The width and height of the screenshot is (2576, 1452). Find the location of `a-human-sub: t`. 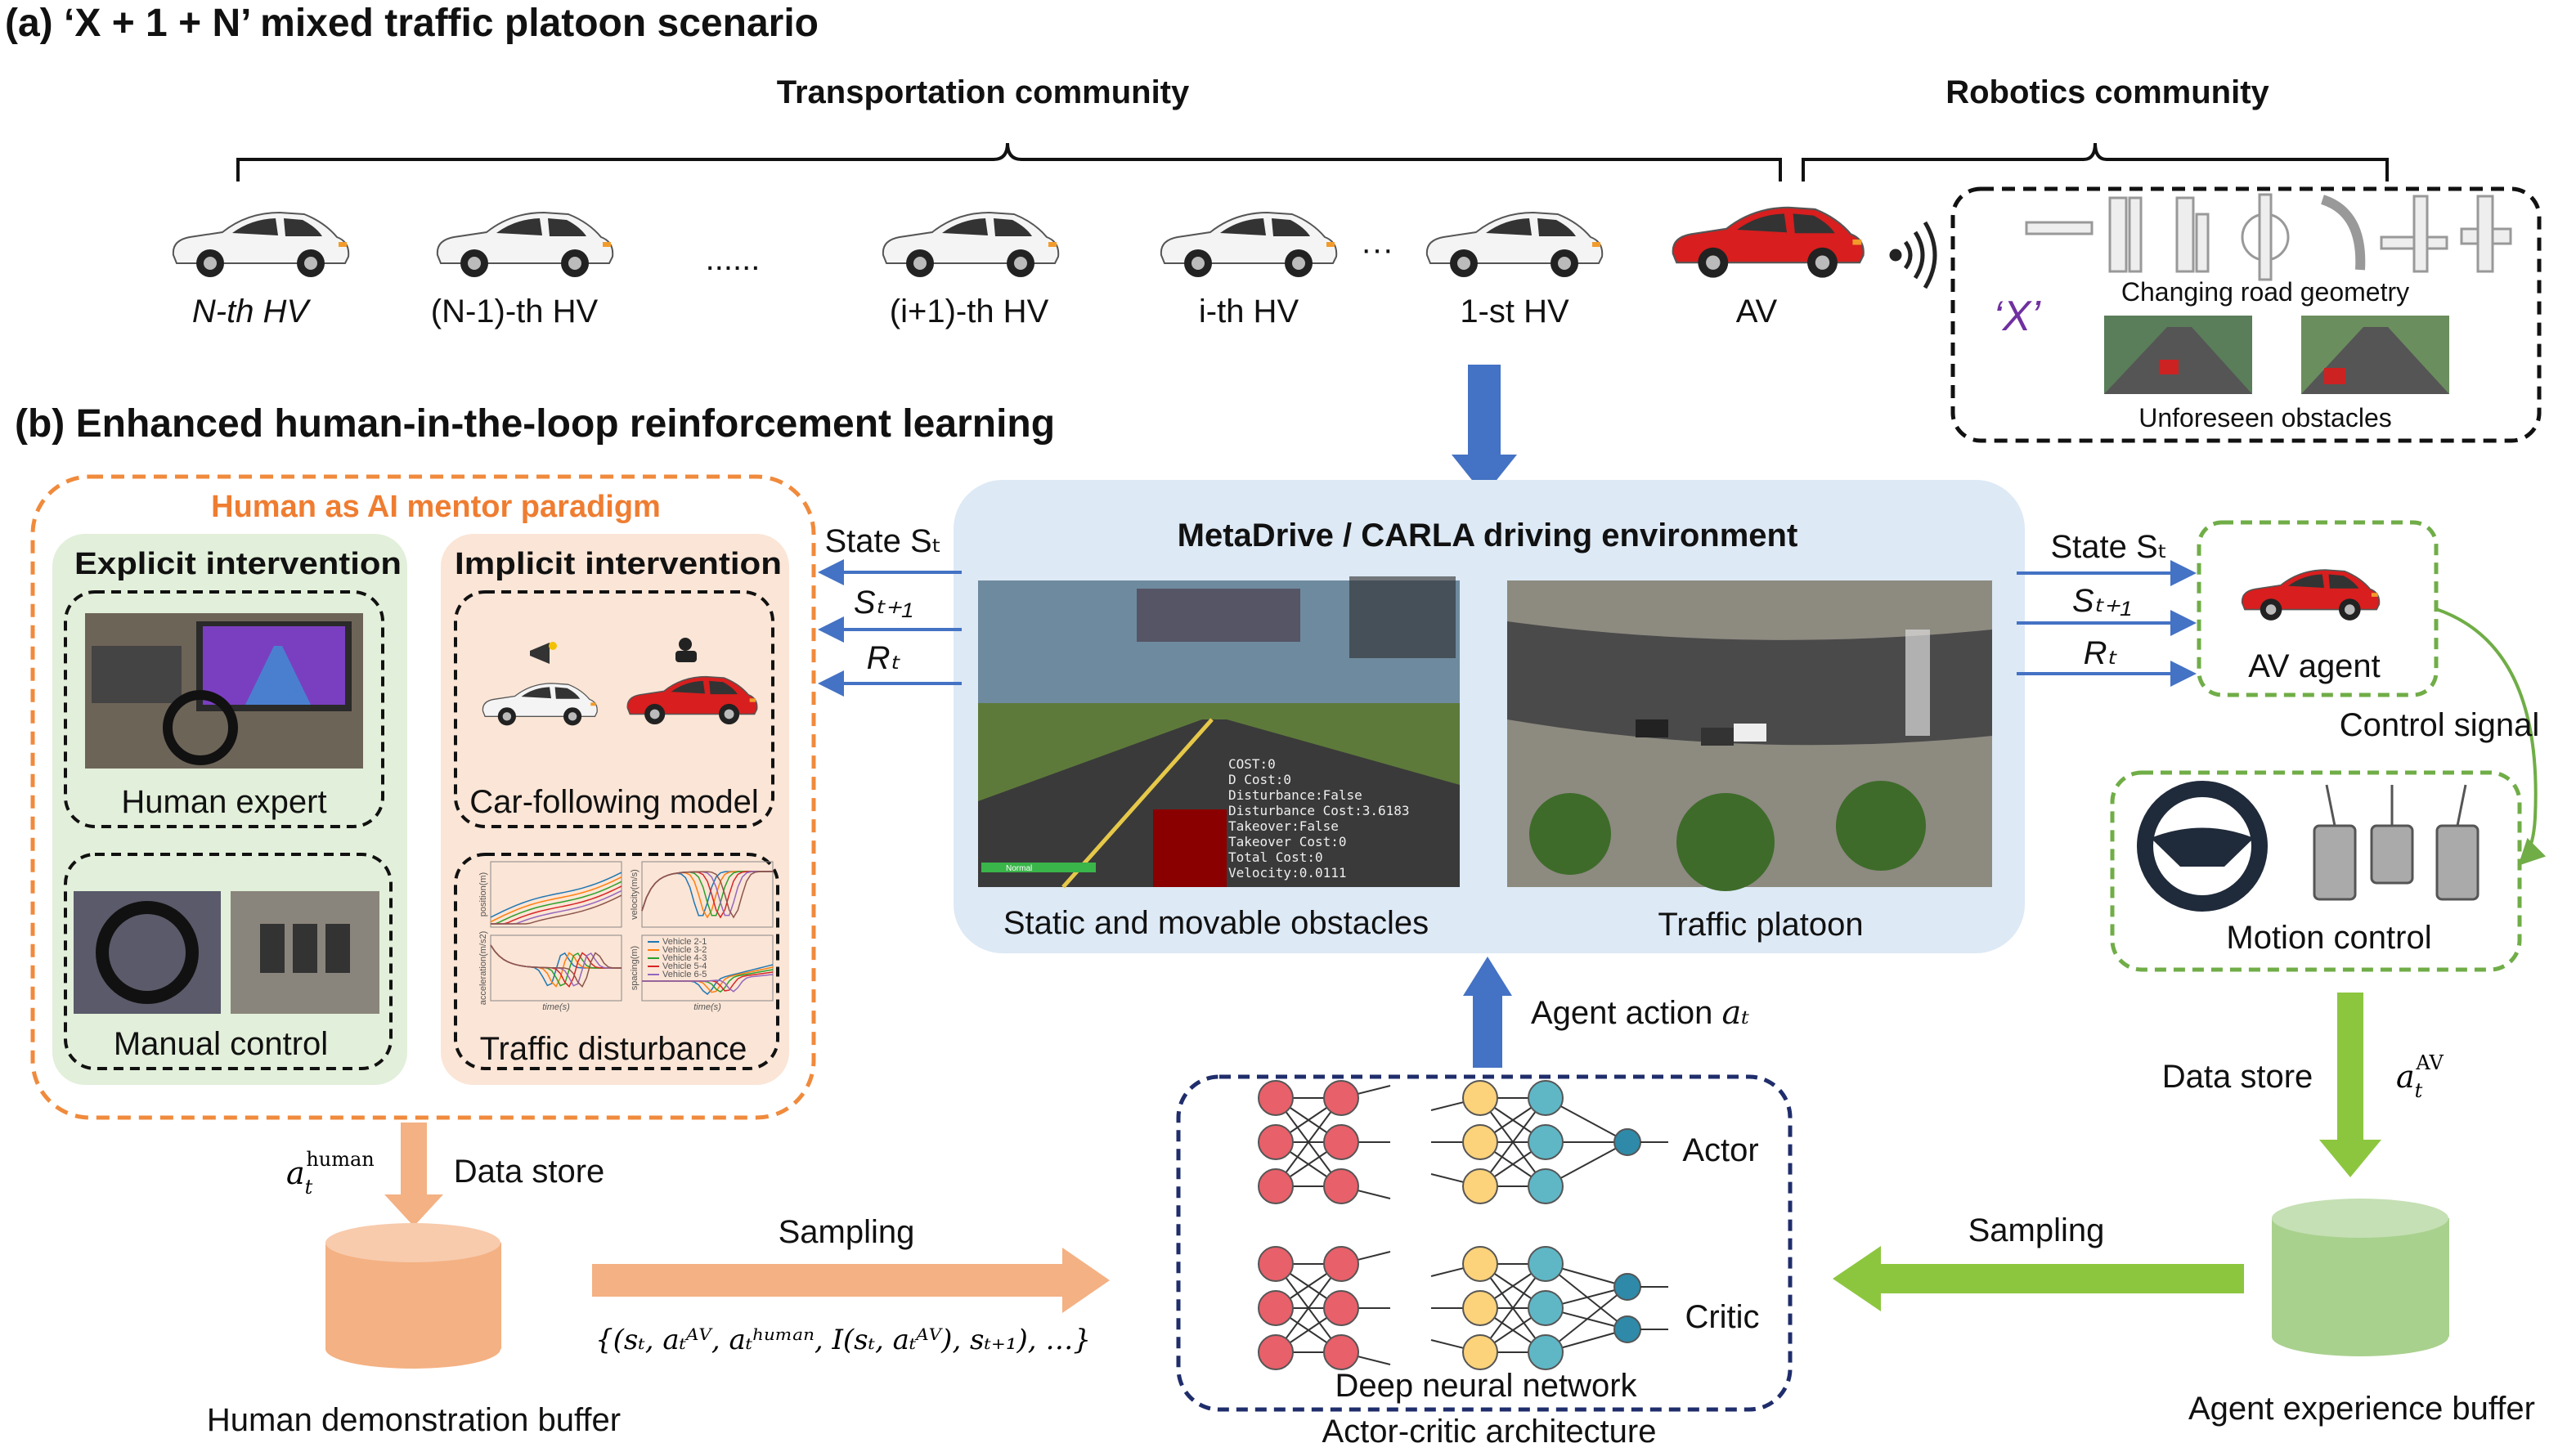

a-human-sub: t is located at coordinates (309, 1187).